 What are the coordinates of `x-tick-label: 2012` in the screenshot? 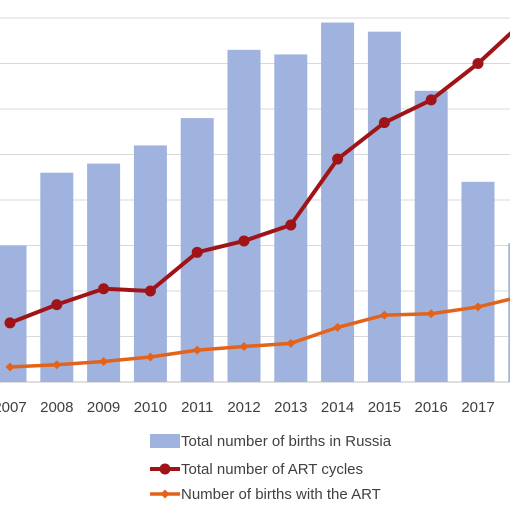 It's located at (243, 407).